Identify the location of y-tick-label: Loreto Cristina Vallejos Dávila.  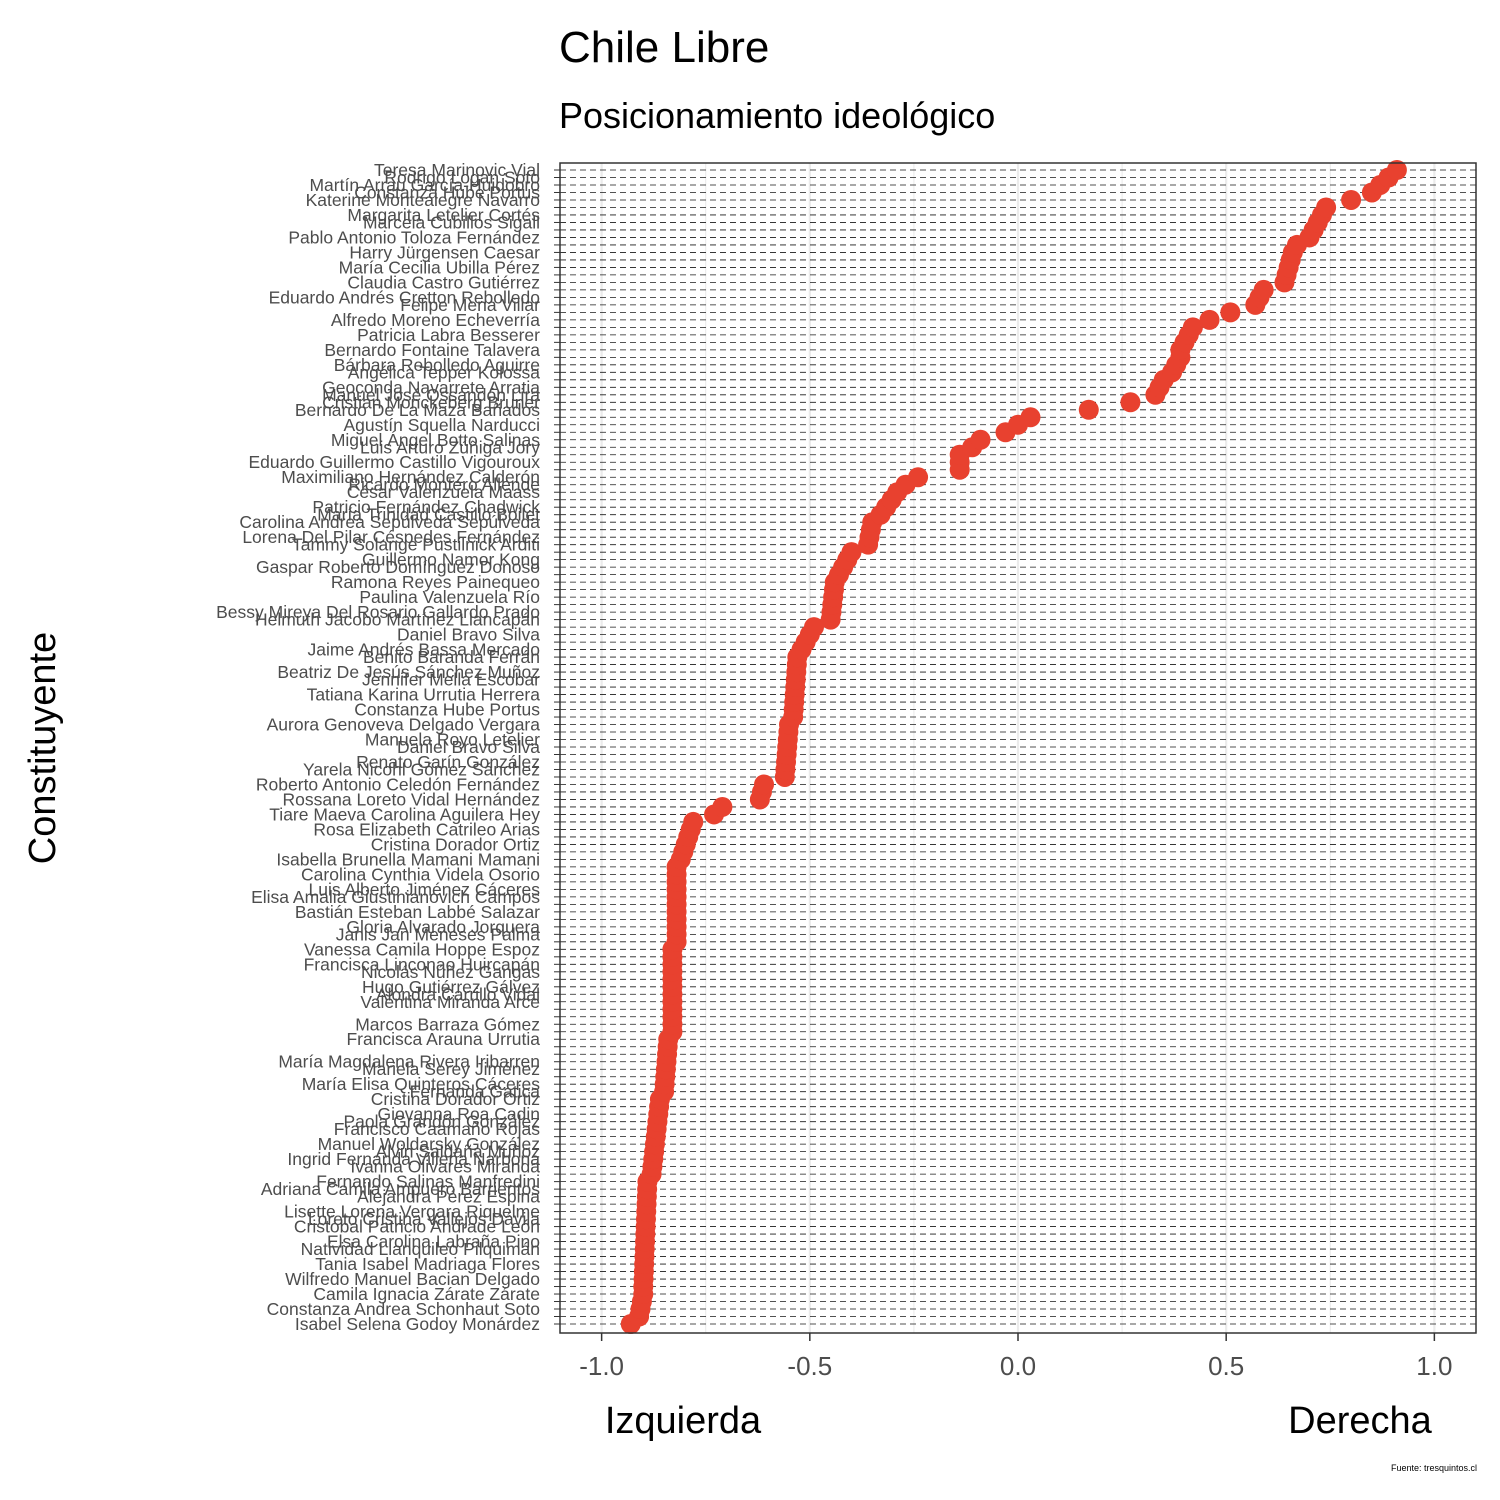
(424, 1219).